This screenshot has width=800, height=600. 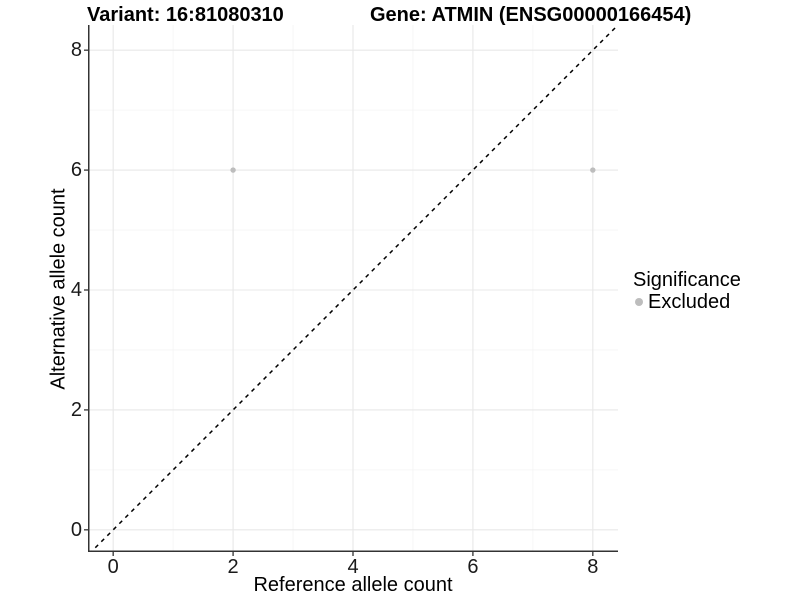 I want to click on x-tick-label: 8, so click(x=593, y=567).